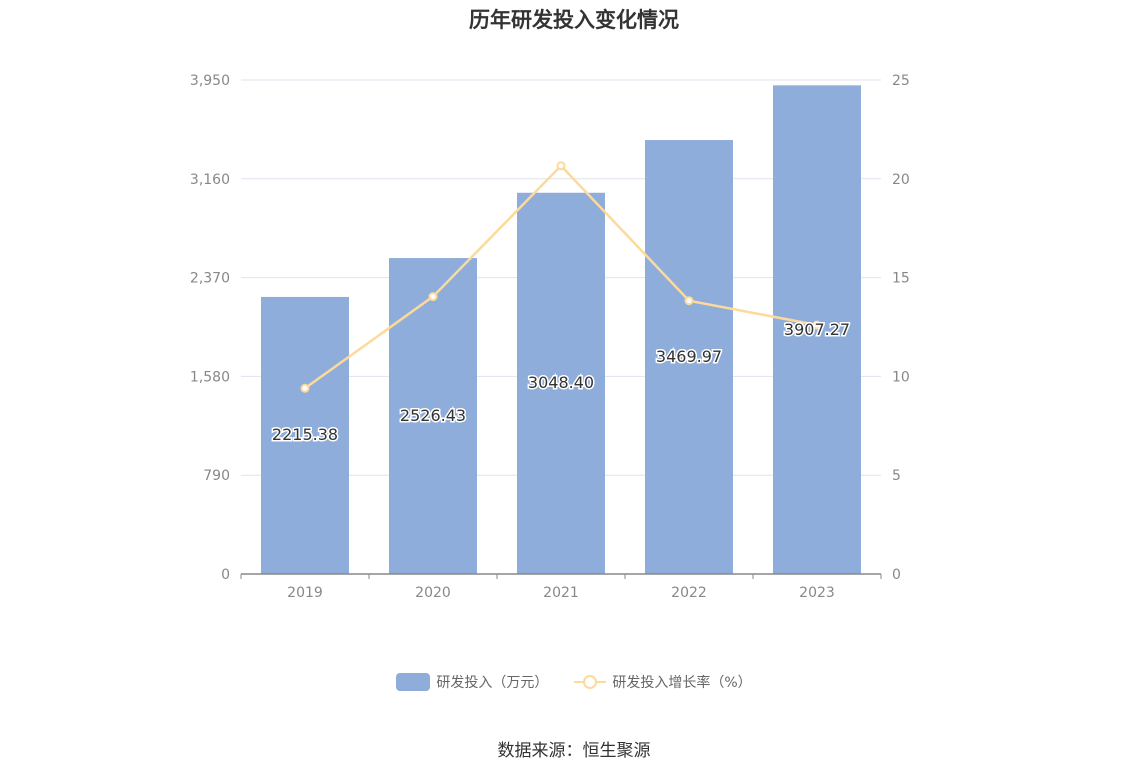 This screenshot has height=776, width=1148. What do you see at coordinates (225, 575) in the screenshot?
I see `y-left-tick-label: 0` at bounding box center [225, 575].